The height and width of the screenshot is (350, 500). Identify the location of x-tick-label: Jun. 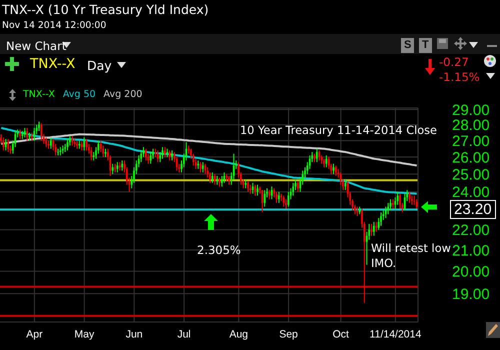
(134, 334).